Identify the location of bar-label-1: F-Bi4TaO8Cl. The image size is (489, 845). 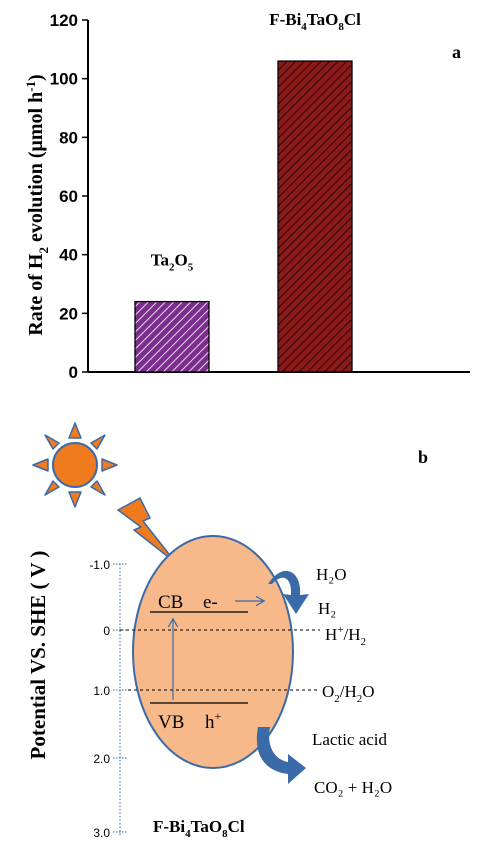
(315, 21).